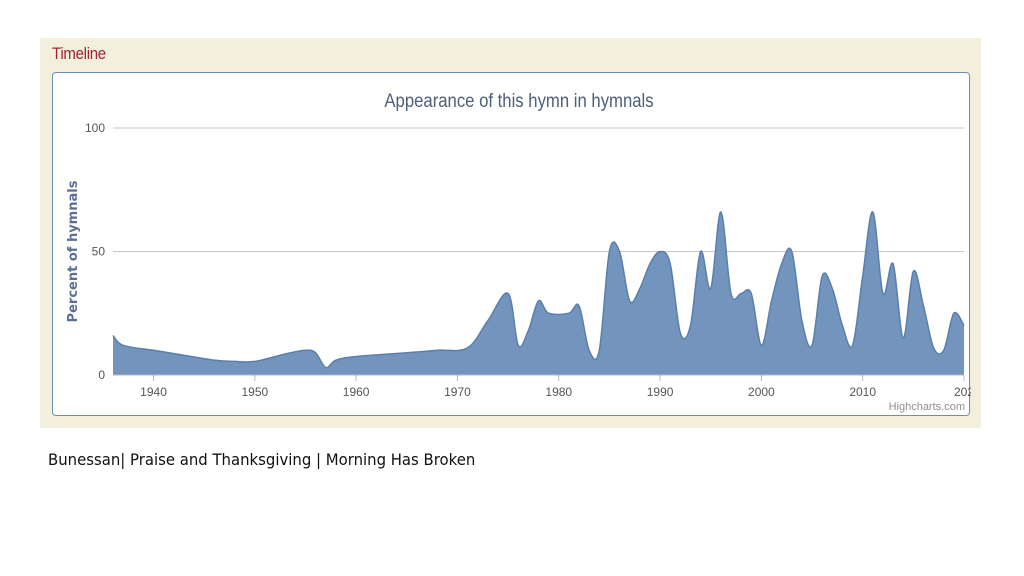  I want to click on x-tick-label: 2000, so click(761, 392).